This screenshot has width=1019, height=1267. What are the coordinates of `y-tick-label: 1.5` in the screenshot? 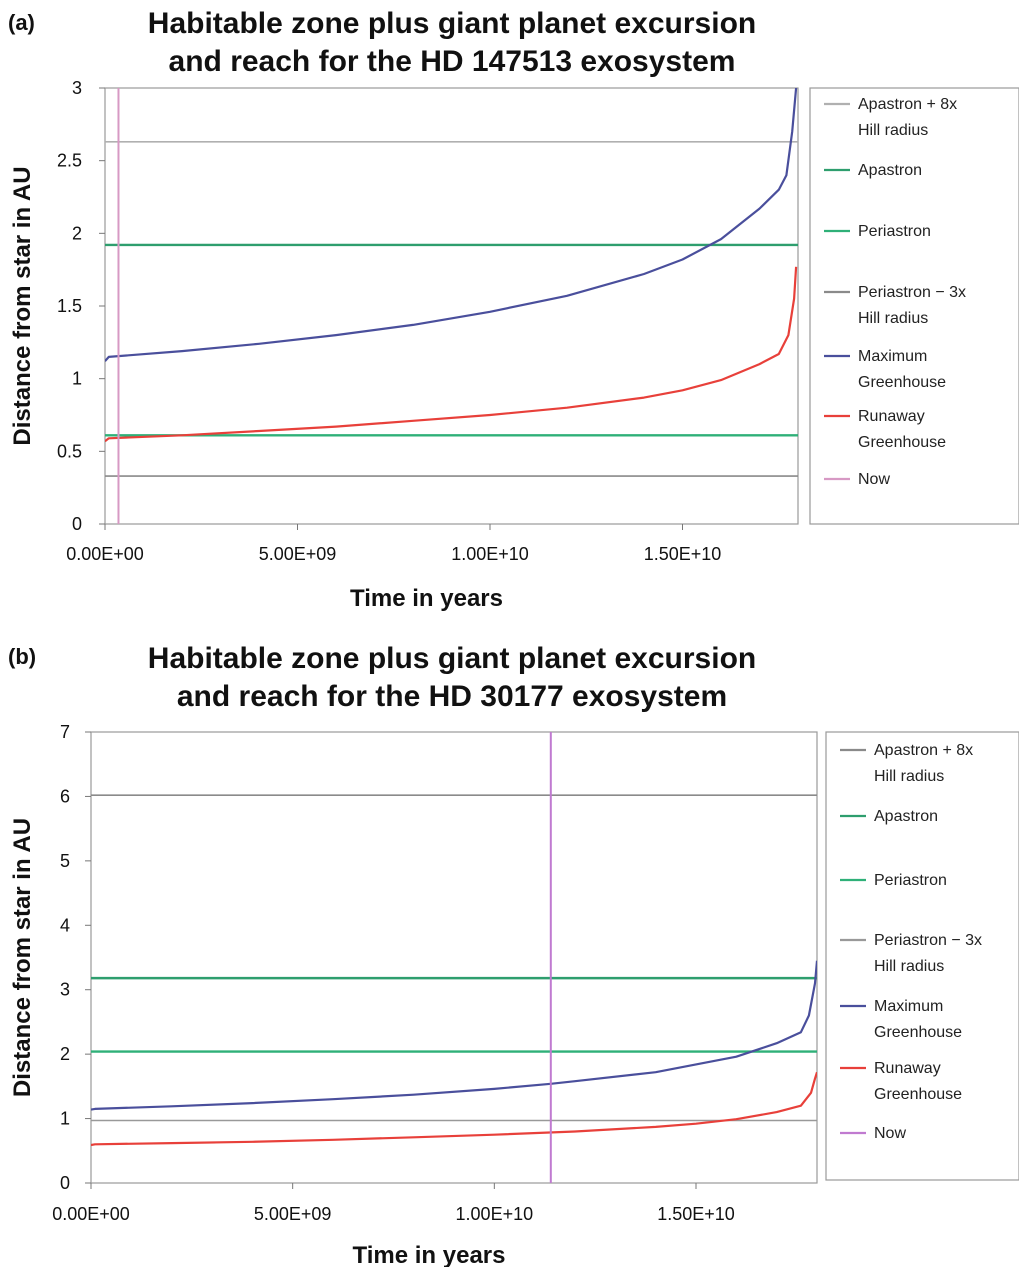 It's located at (69, 306).